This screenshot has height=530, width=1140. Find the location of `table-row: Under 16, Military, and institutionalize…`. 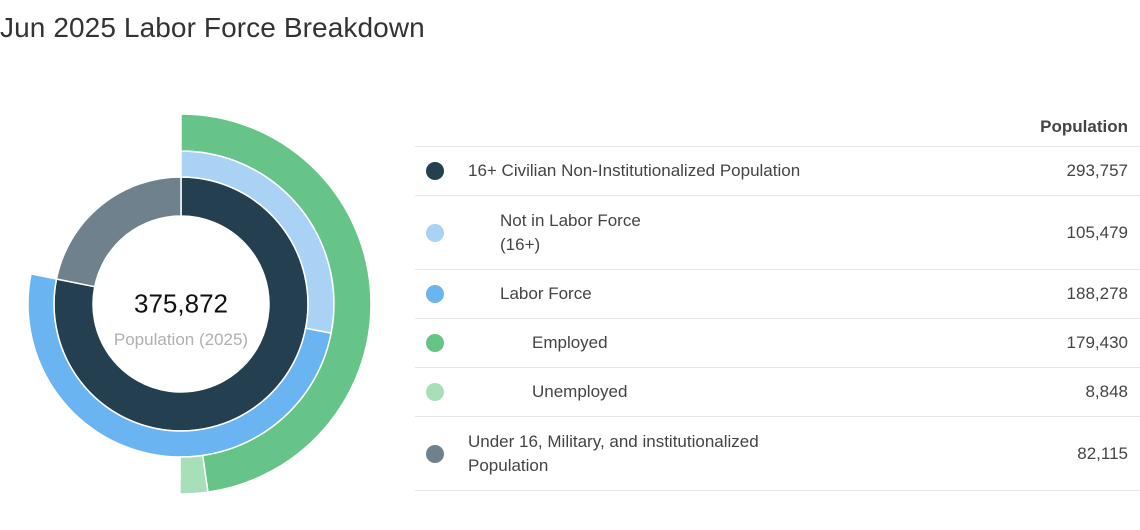

table-row: Under 16, Military, and institutionalize… is located at coordinates (777, 454).